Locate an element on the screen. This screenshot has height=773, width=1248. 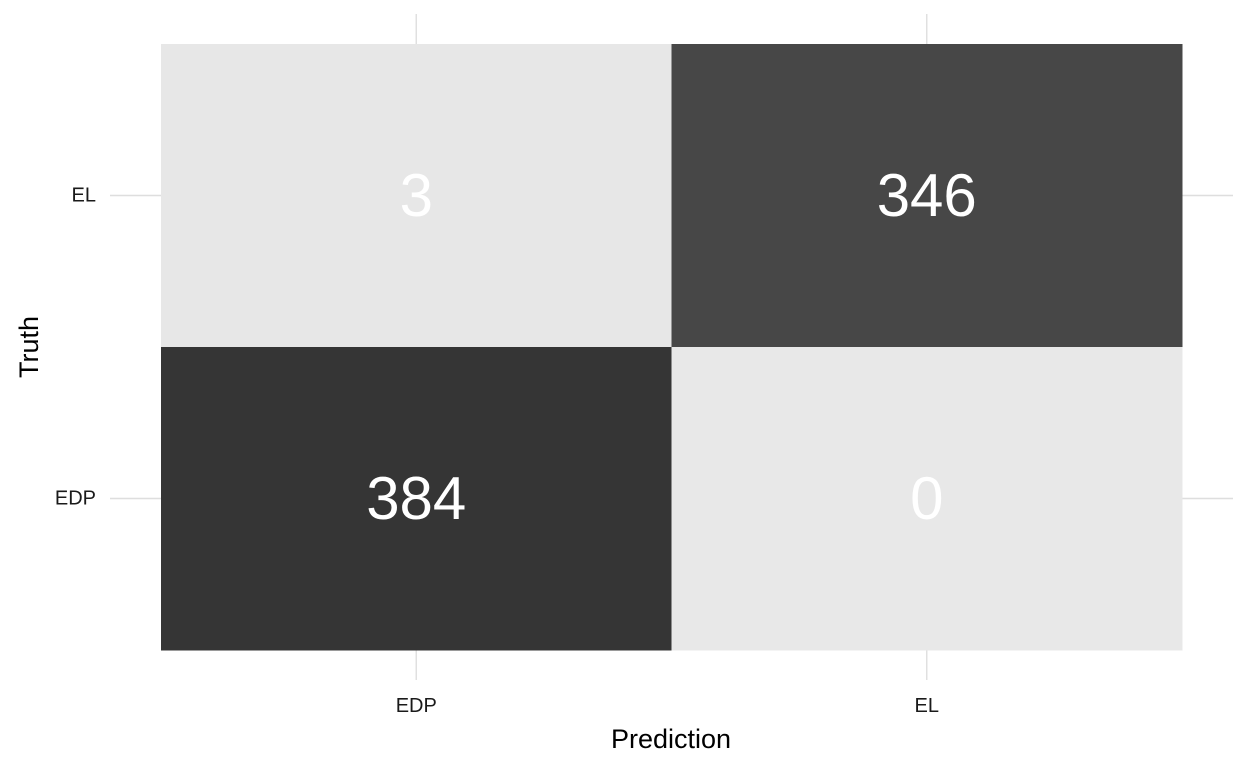
y-axis-title: Truth is located at coordinates (29, 347).